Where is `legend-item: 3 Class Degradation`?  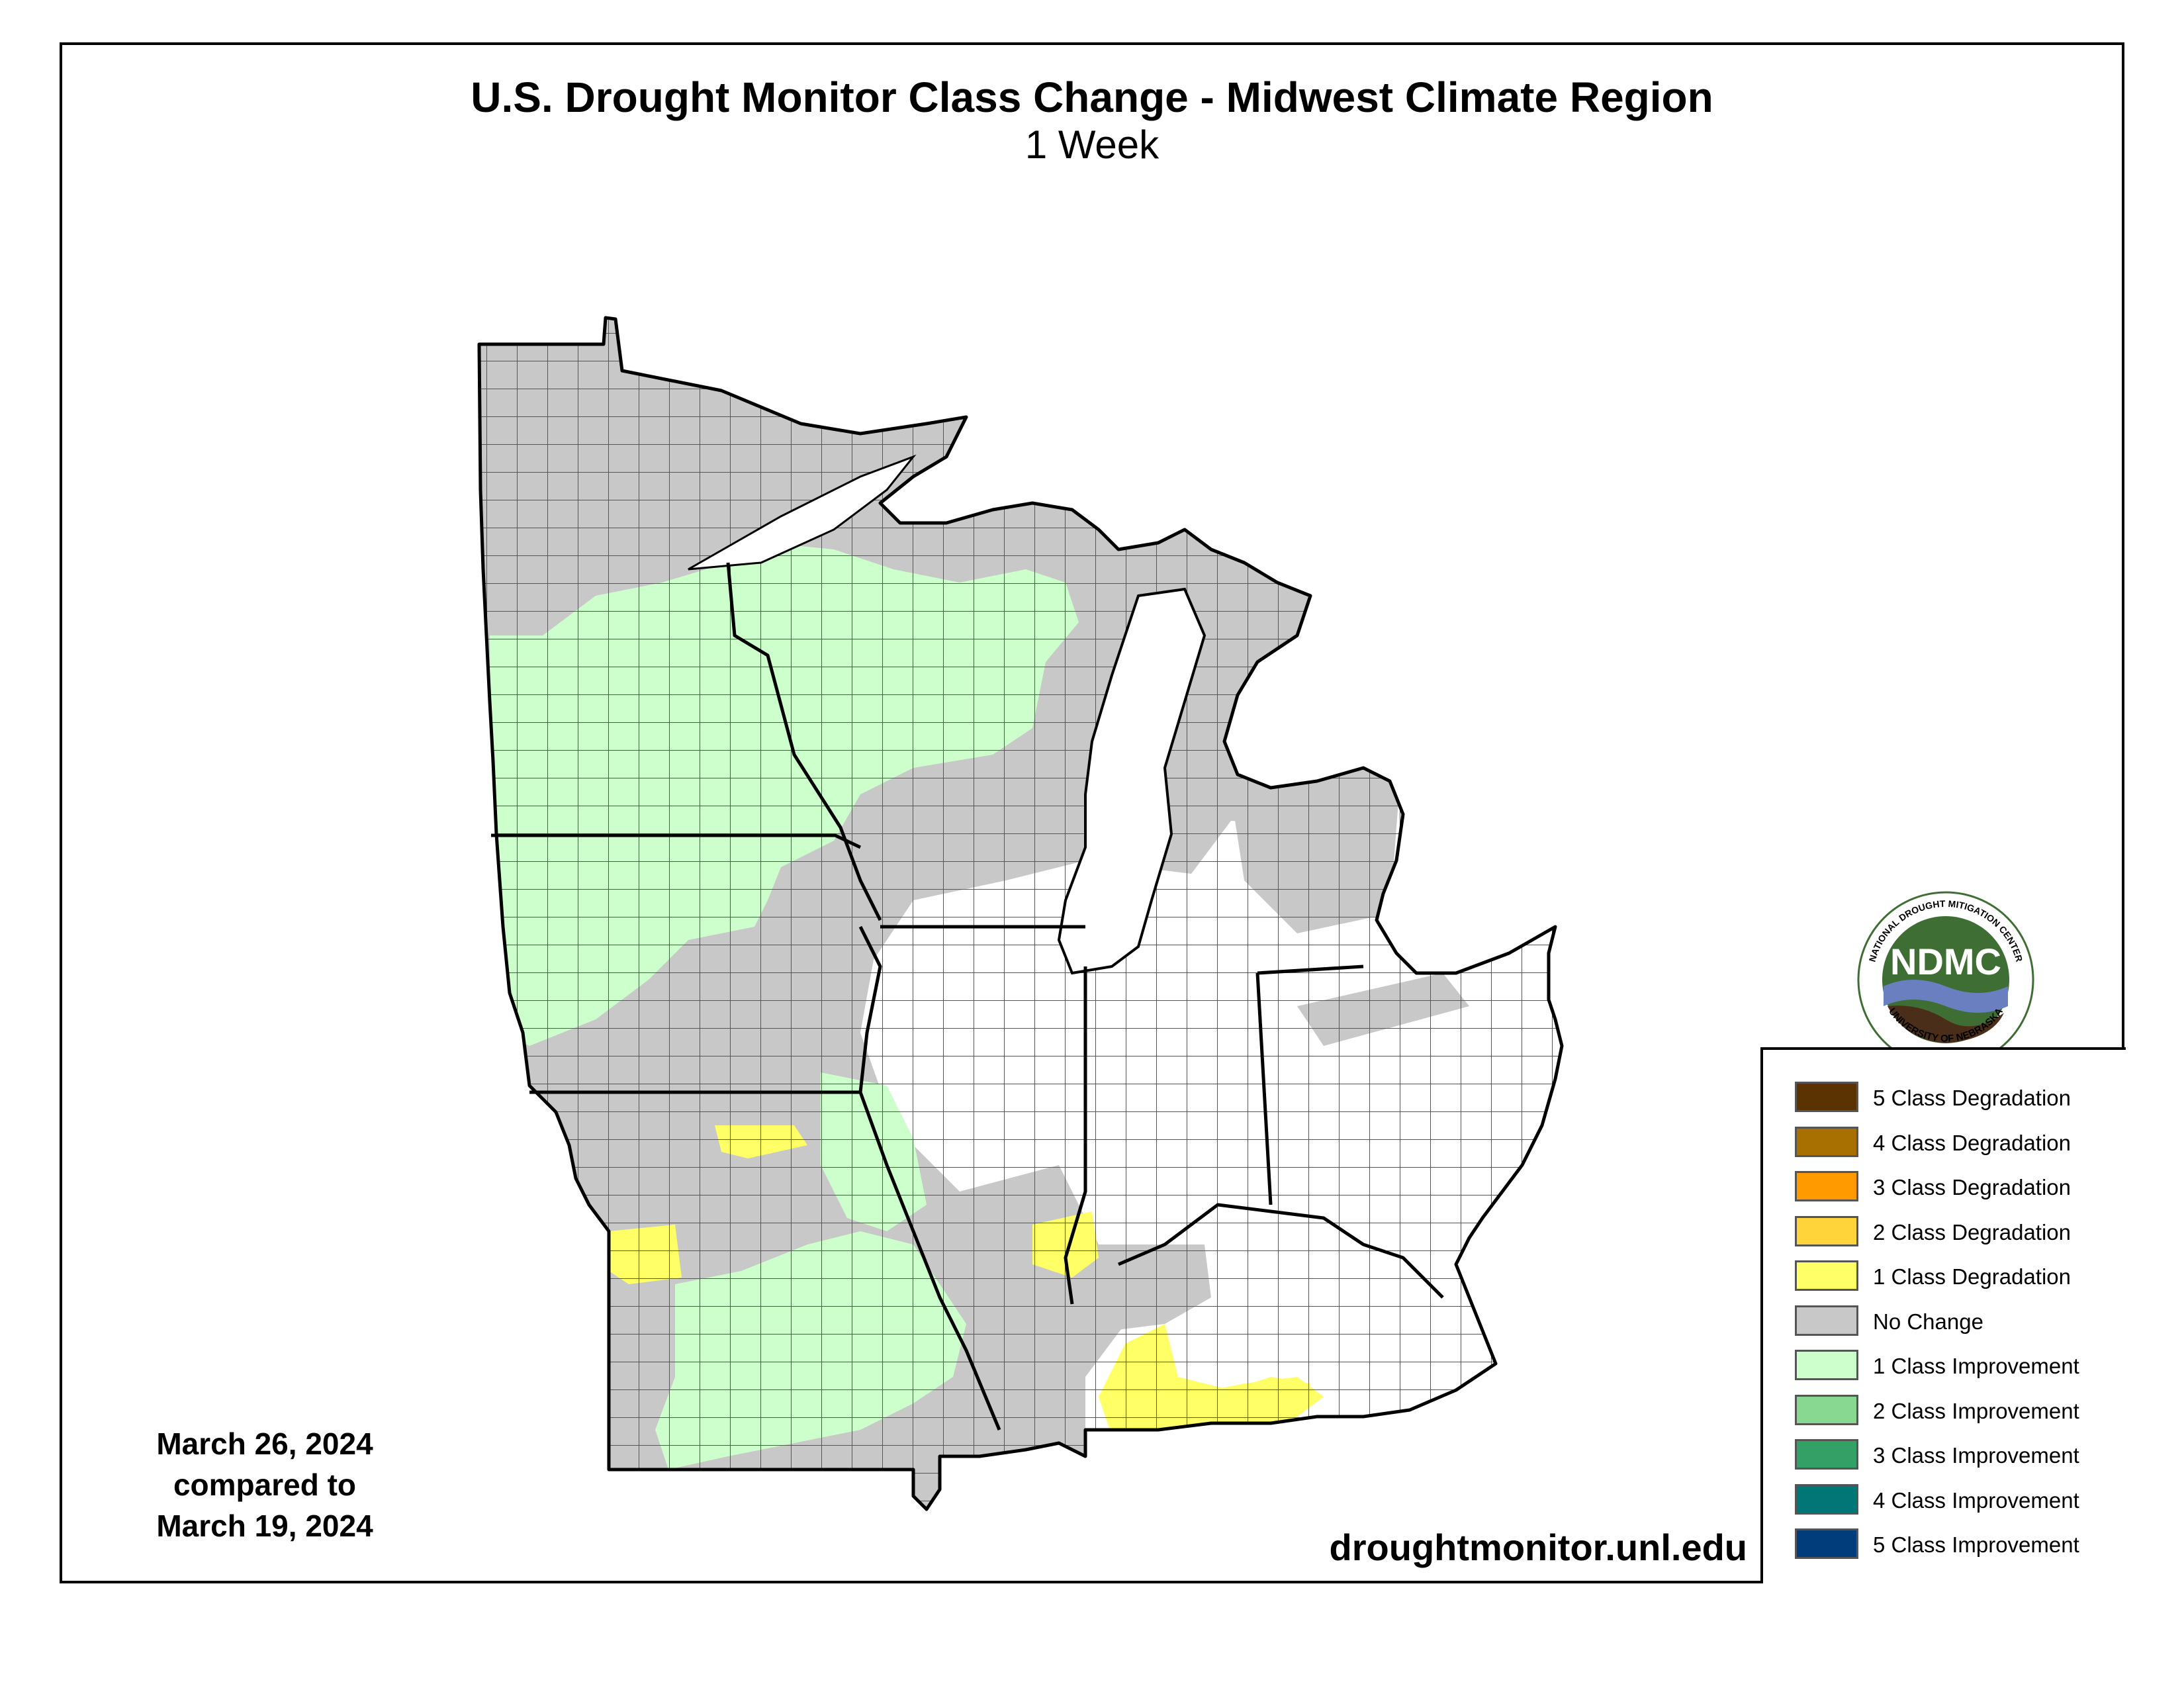 legend-item: 3 Class Degradation is located at coordinates (1960, 1187).